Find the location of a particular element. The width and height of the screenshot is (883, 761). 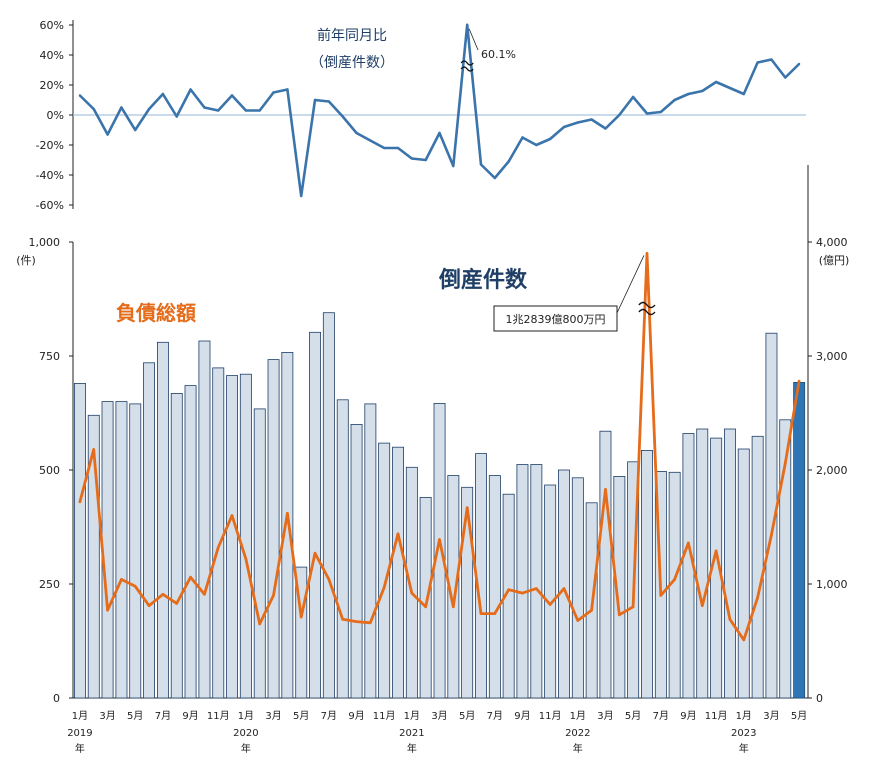

debt-unit-label: (億円) is located at coordinates (834, 260).